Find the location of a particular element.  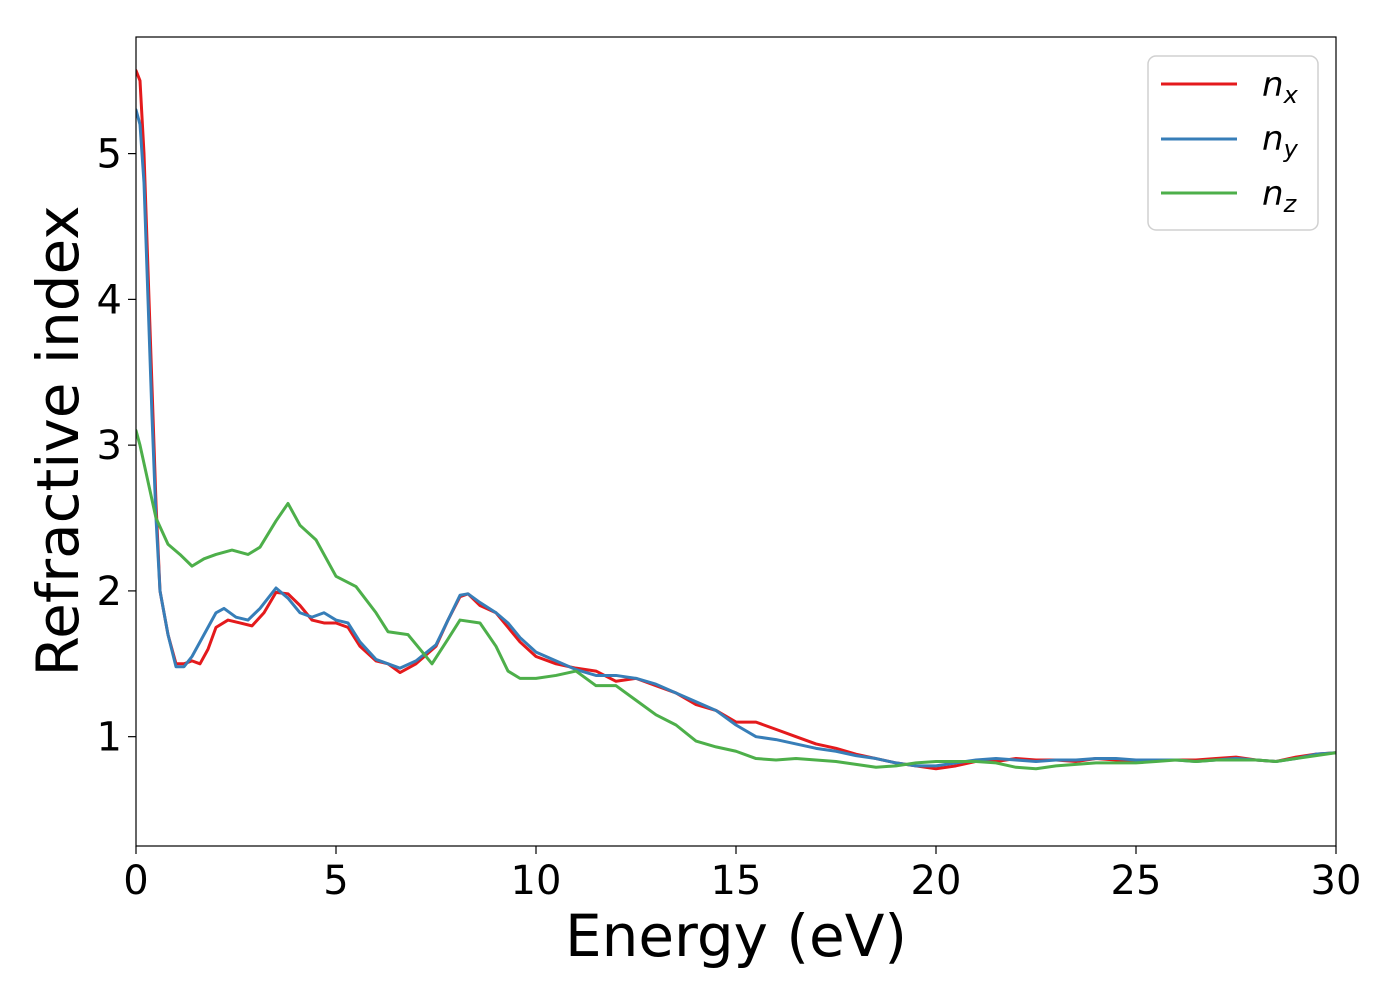

legend: nx ny nz is located at coordinates (1233, 143).